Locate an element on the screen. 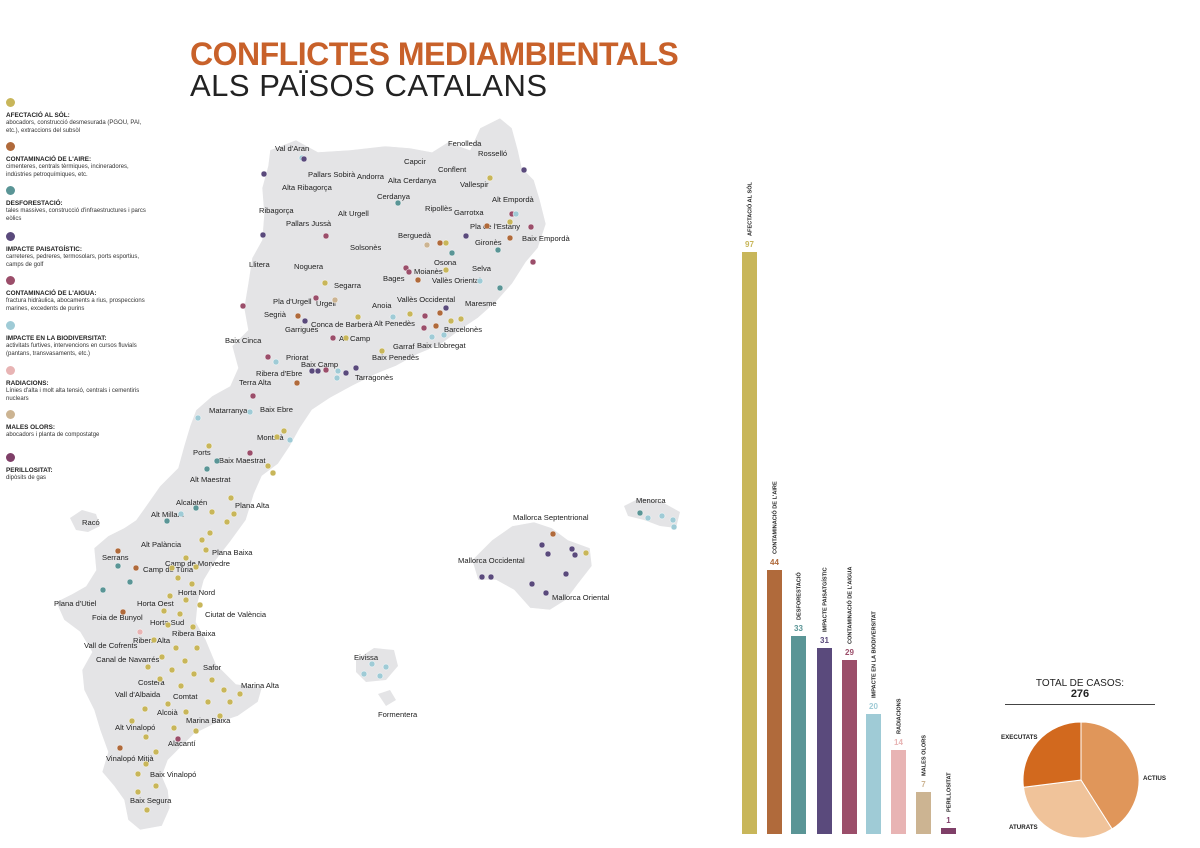 The height and width of the screenshot is (848, 1200). pie-label-aturats: ATURATS is located at coordinates (1023, 827).